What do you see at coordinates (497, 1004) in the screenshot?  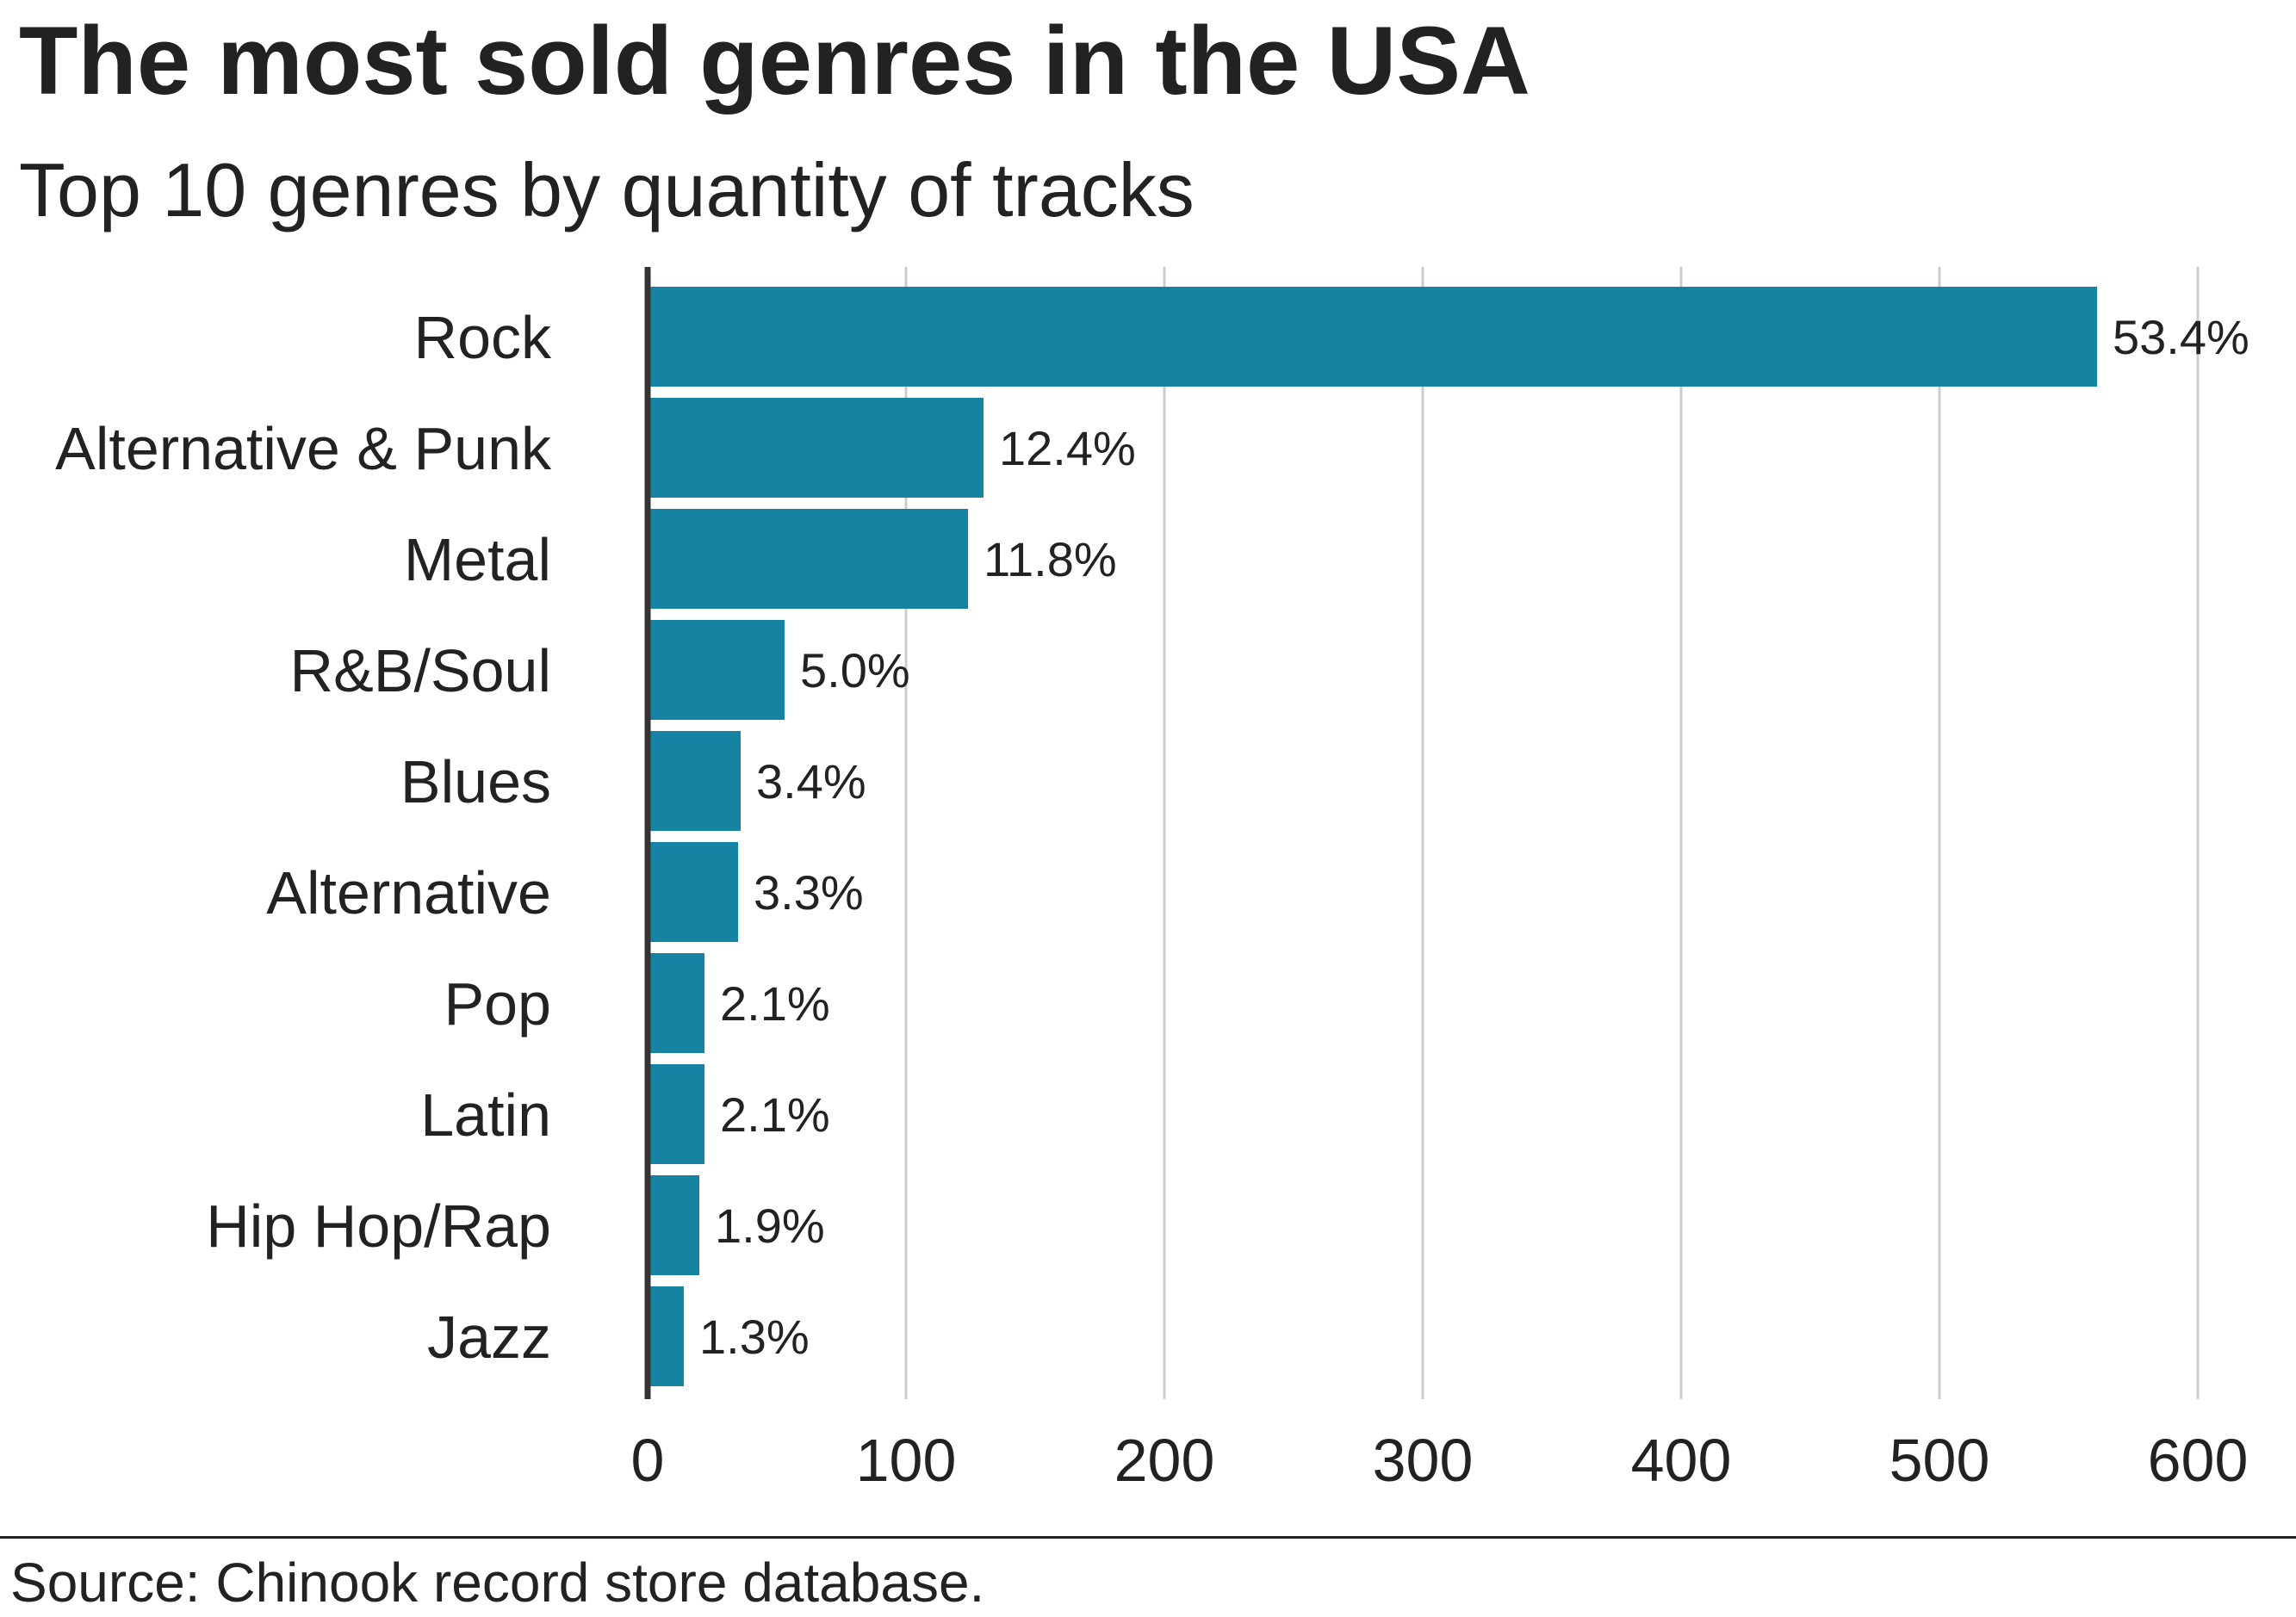 I see `category-label: Pop` at bounding box center [497, 1004].